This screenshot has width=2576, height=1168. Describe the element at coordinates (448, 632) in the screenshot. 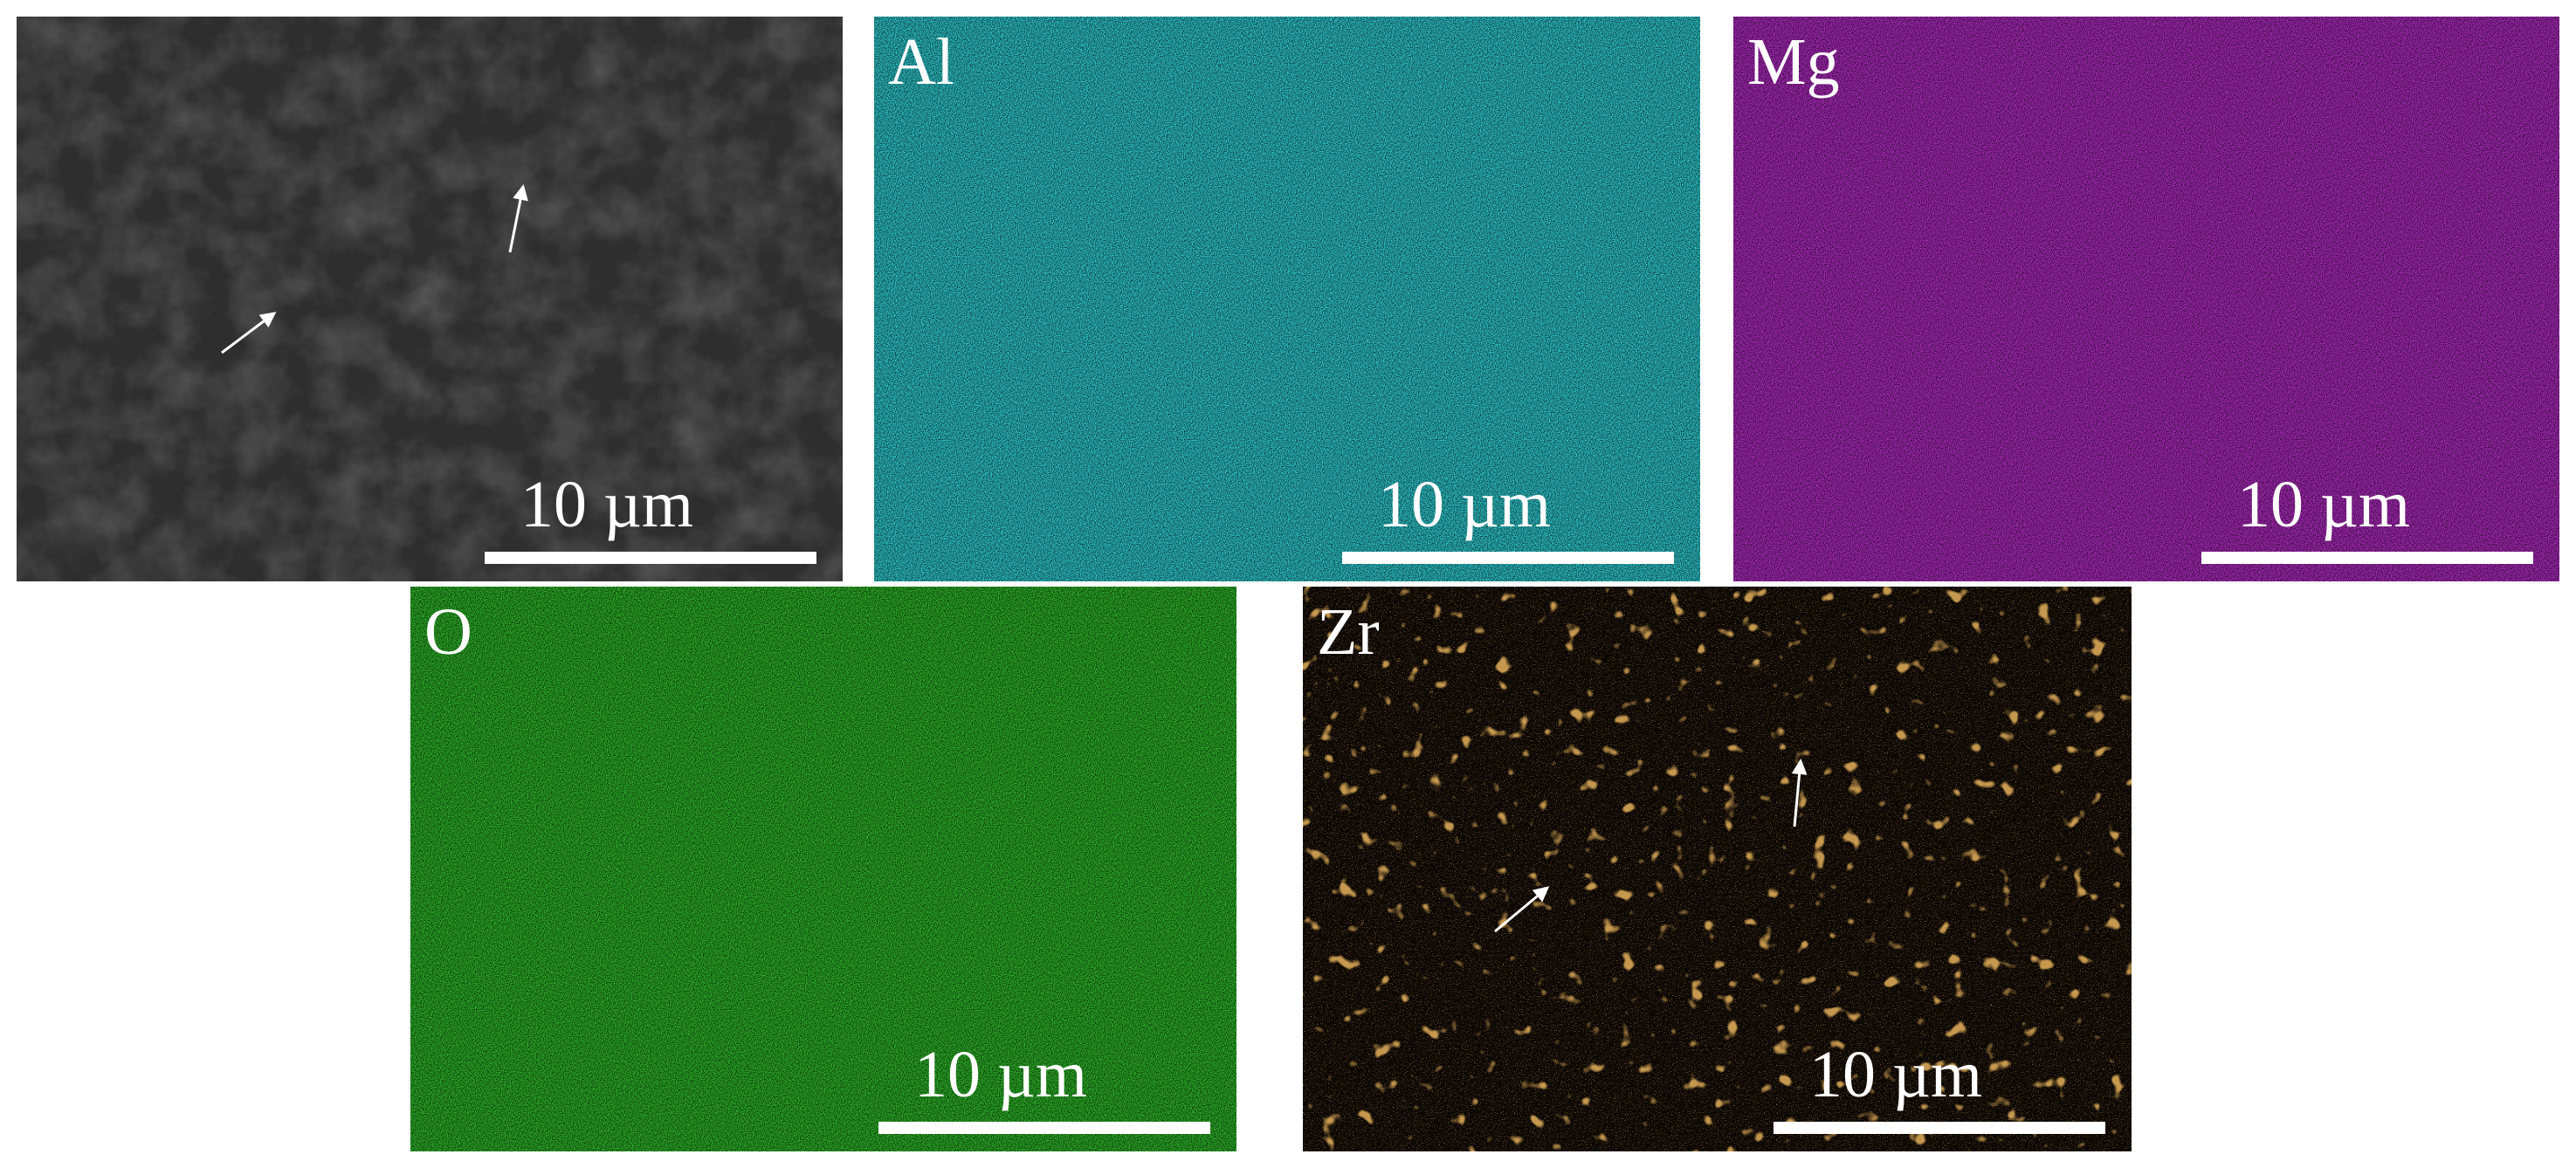

I see `element-label: O` at that location.